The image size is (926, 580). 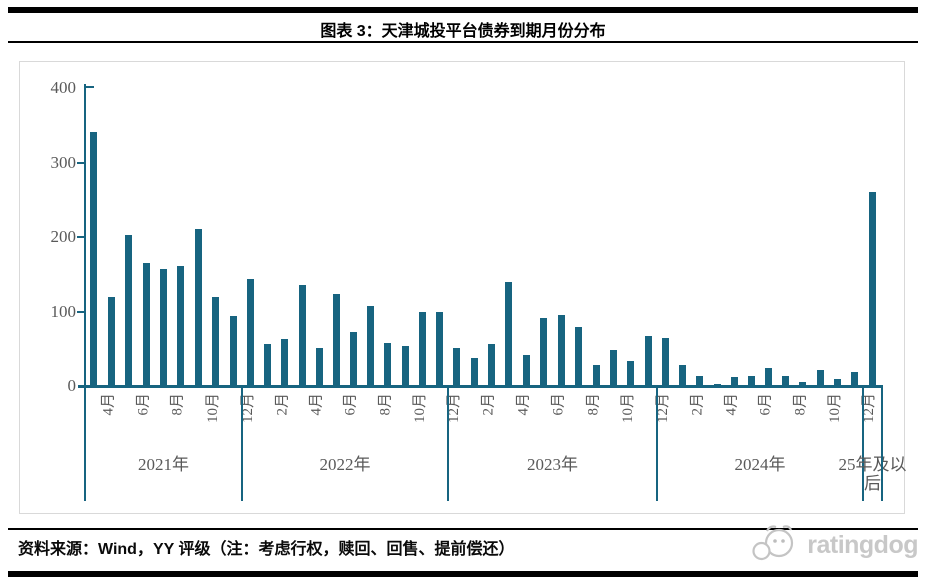 I want to click on footer-top-rule, so click(x=463, y=529).